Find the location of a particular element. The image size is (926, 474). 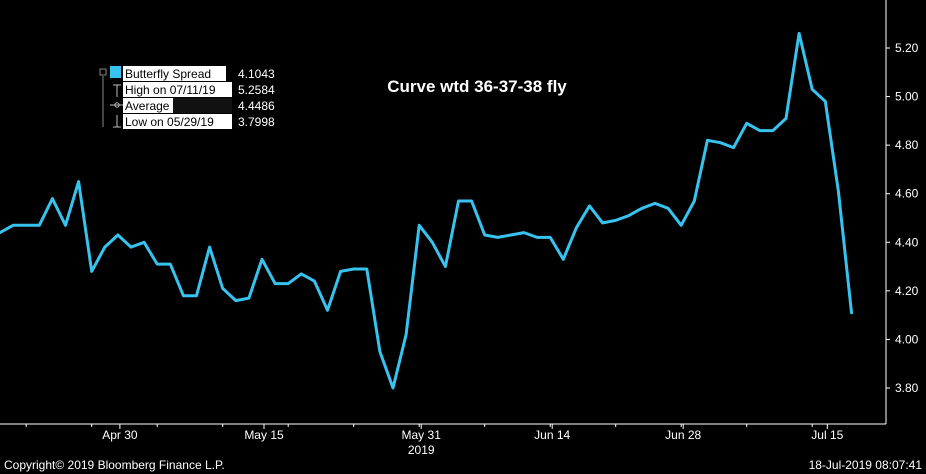

legend-average-label-bg is located at coordinates (148, 105).